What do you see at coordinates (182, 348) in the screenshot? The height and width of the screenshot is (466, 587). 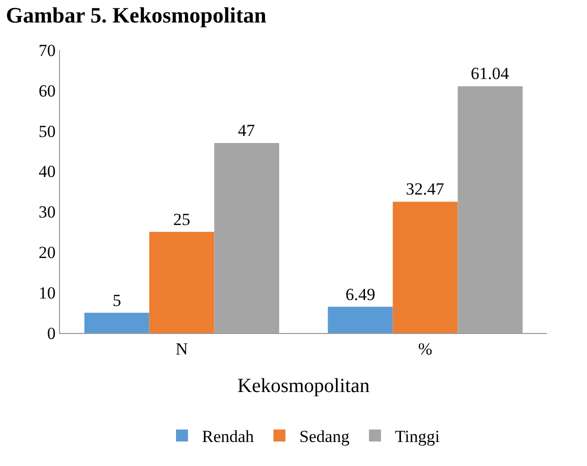 I see `x-tick-label: N` at bounding box center [182, 348].